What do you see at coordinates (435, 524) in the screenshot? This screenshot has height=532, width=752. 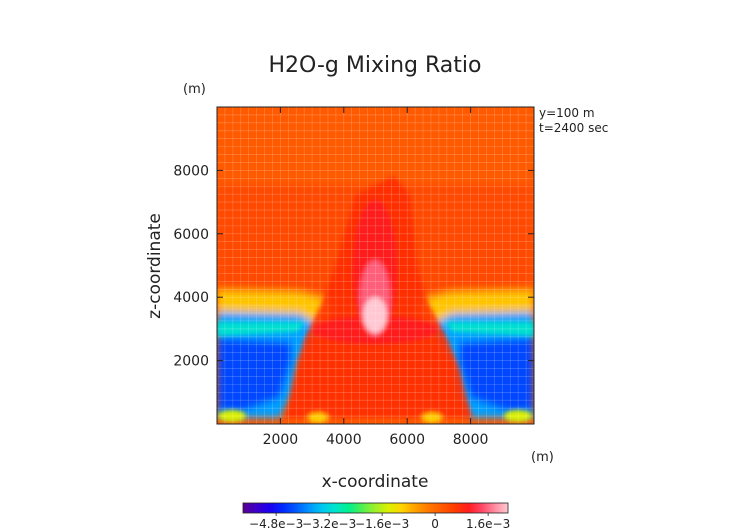 I see `colorbar-tick-label: 0` at bounding box center [435, 524].